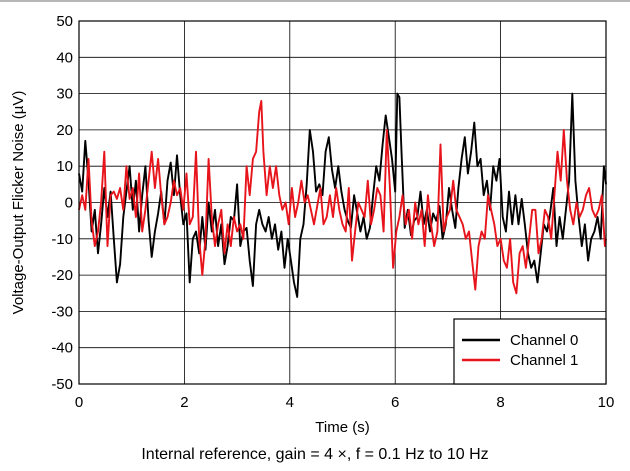  What do you see at coordinates (345, 402) in the screenshot?
I see `x-tick-labels: 0 2 4 6 8 10` at bounding box center [345, 402].